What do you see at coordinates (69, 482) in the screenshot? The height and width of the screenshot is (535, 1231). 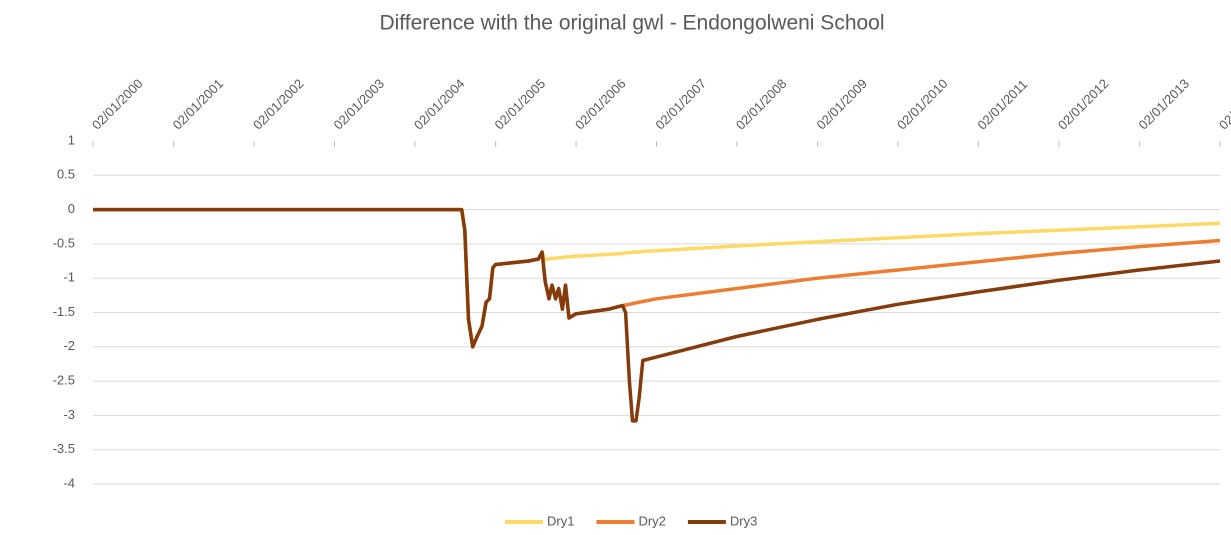 I see `y-tick-label: -4` at bounding box center [69, 482].